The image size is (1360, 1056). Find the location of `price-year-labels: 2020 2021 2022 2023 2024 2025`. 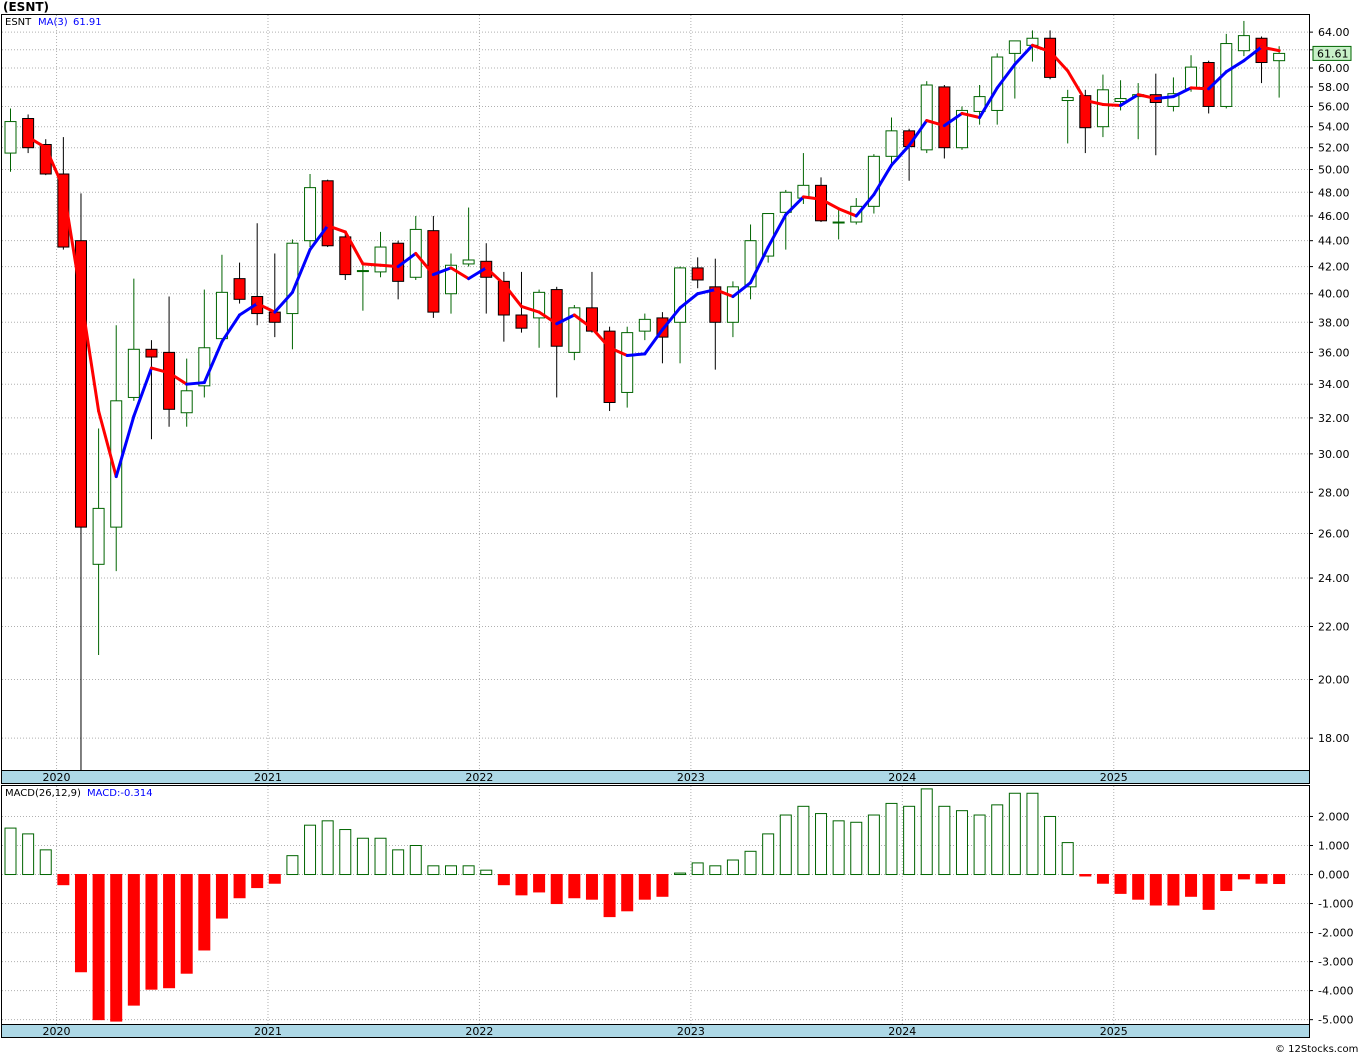

price-year-labels: 2020 2021 2022 2023 2024 2025 is located at coordinates (585, 777).